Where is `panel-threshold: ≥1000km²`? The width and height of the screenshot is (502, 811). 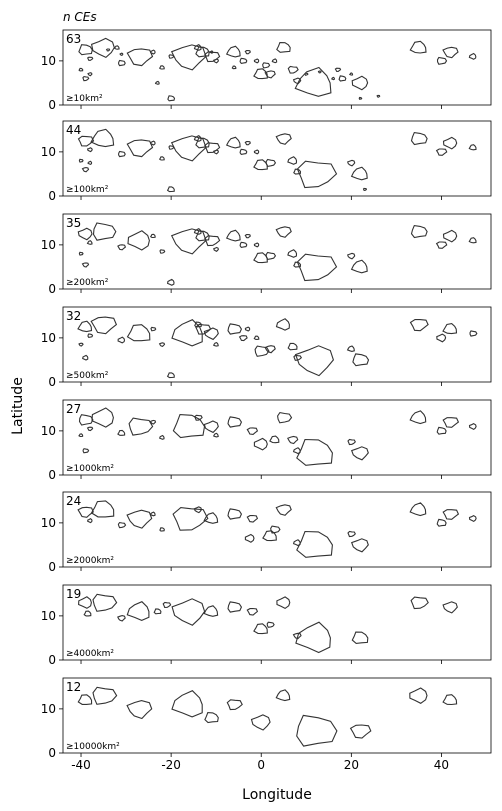
panel-threshold: ≥1000km² is located at coordinates (90, 469).